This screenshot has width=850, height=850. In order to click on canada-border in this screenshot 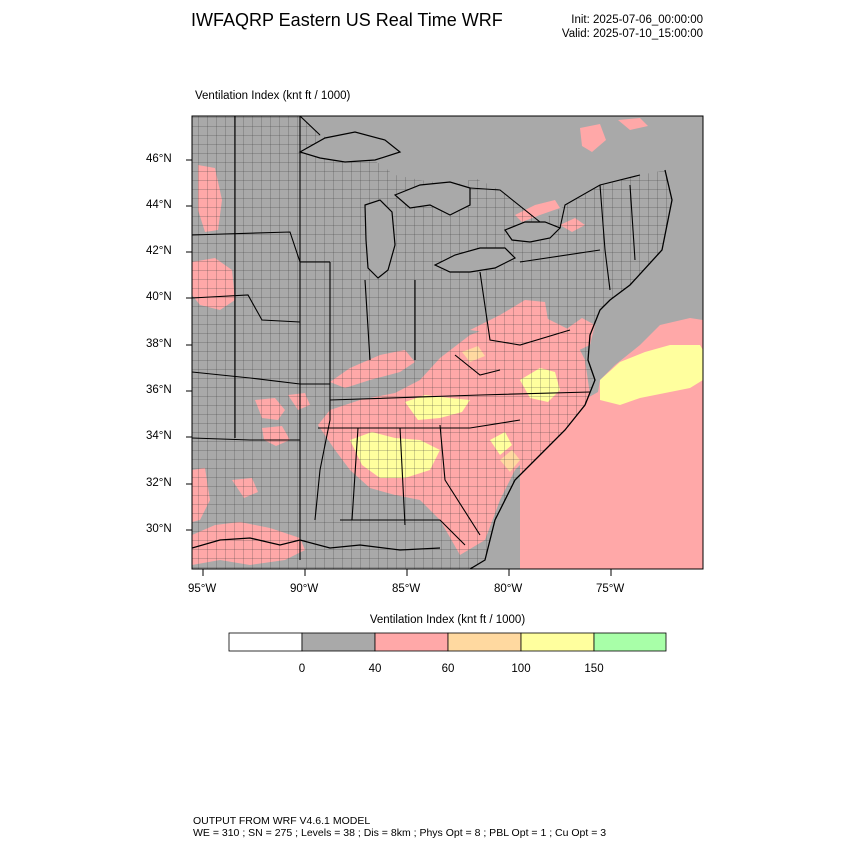, I will do `click(470, 172)`.